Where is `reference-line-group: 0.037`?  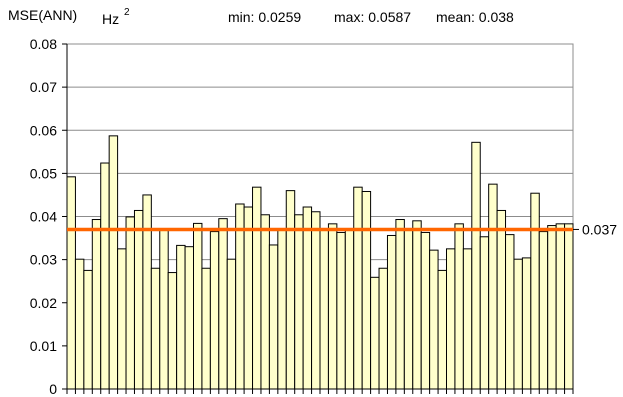 reference-line-group: 0.037 is located at coordinates (342, 229).